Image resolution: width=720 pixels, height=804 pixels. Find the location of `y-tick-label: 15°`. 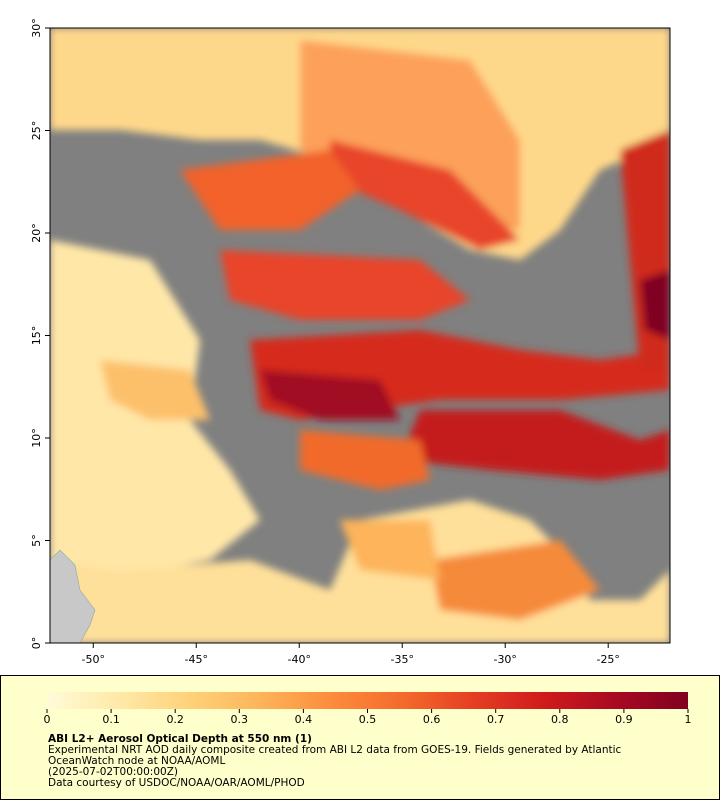

y-tick-label: 15° is located at coordinates (36, 336).